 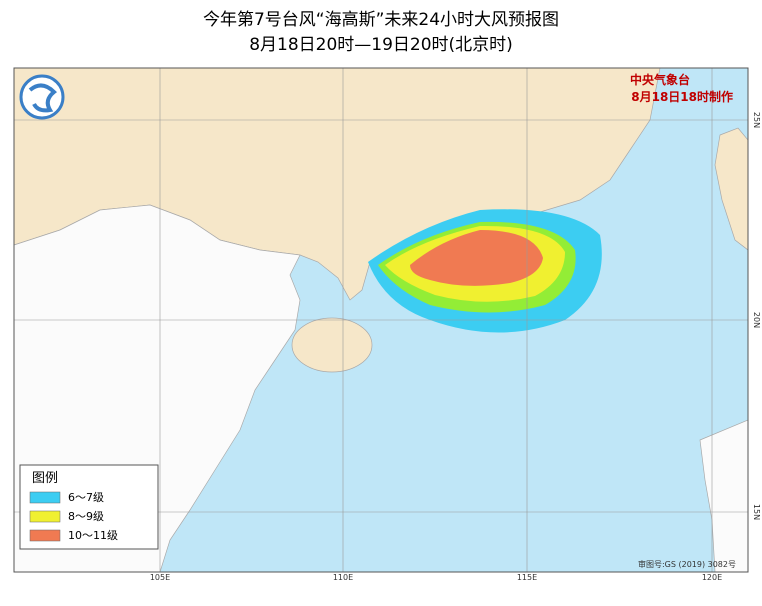 I want to click on subtitle: 8月18日20时—19日20时(北京时), so click(x=381, y=45).